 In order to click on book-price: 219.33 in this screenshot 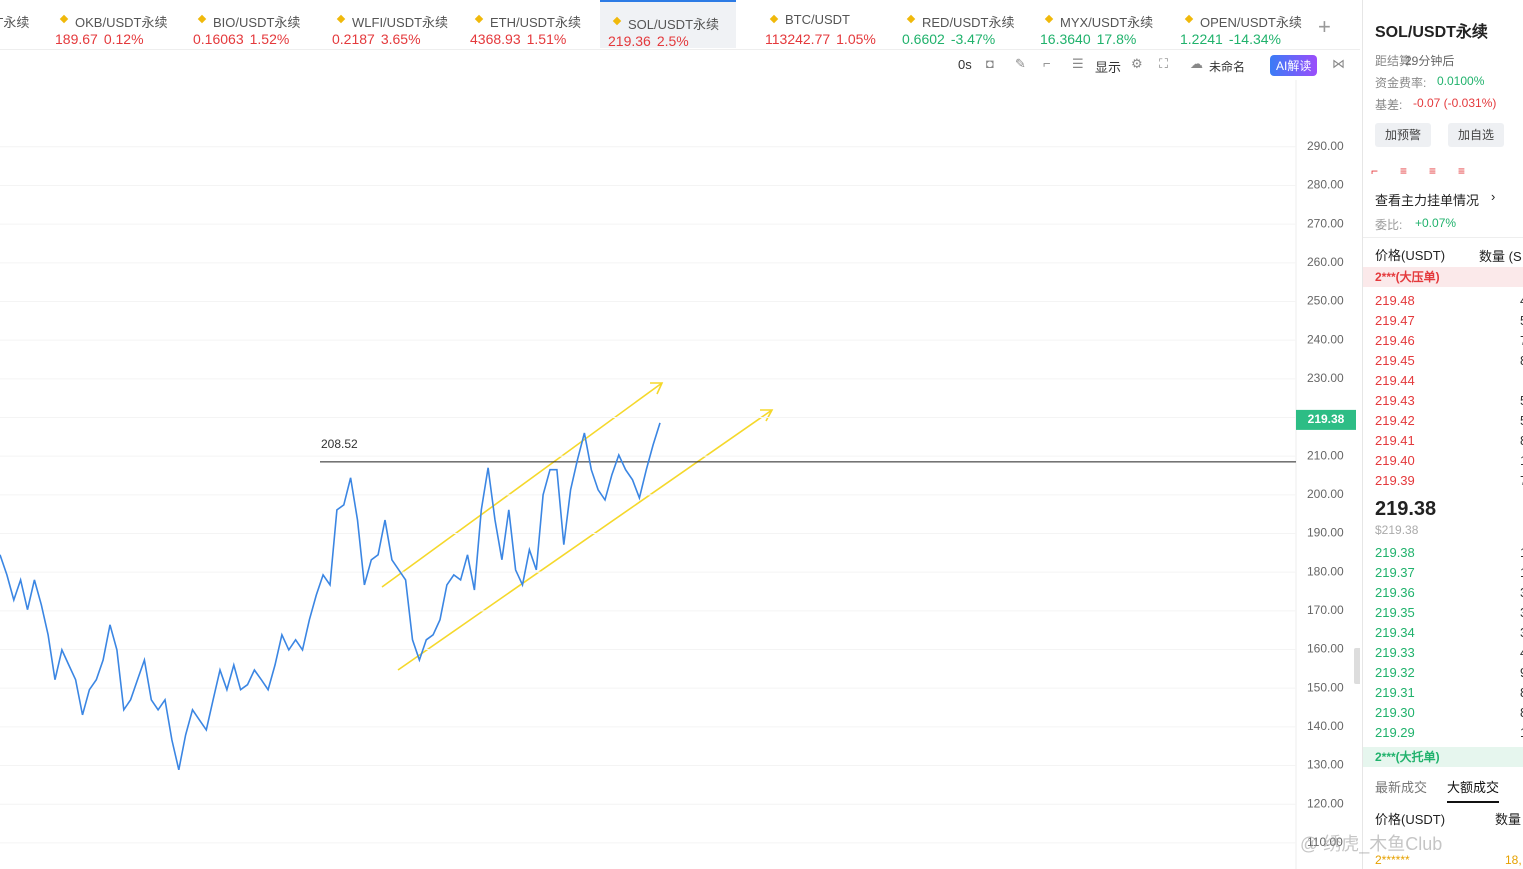, I will do `click(1395, 652)`.